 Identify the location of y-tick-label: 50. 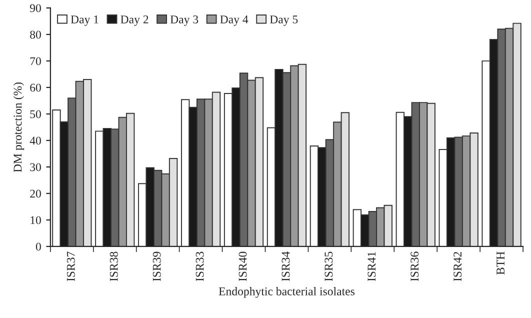
(35, 114).